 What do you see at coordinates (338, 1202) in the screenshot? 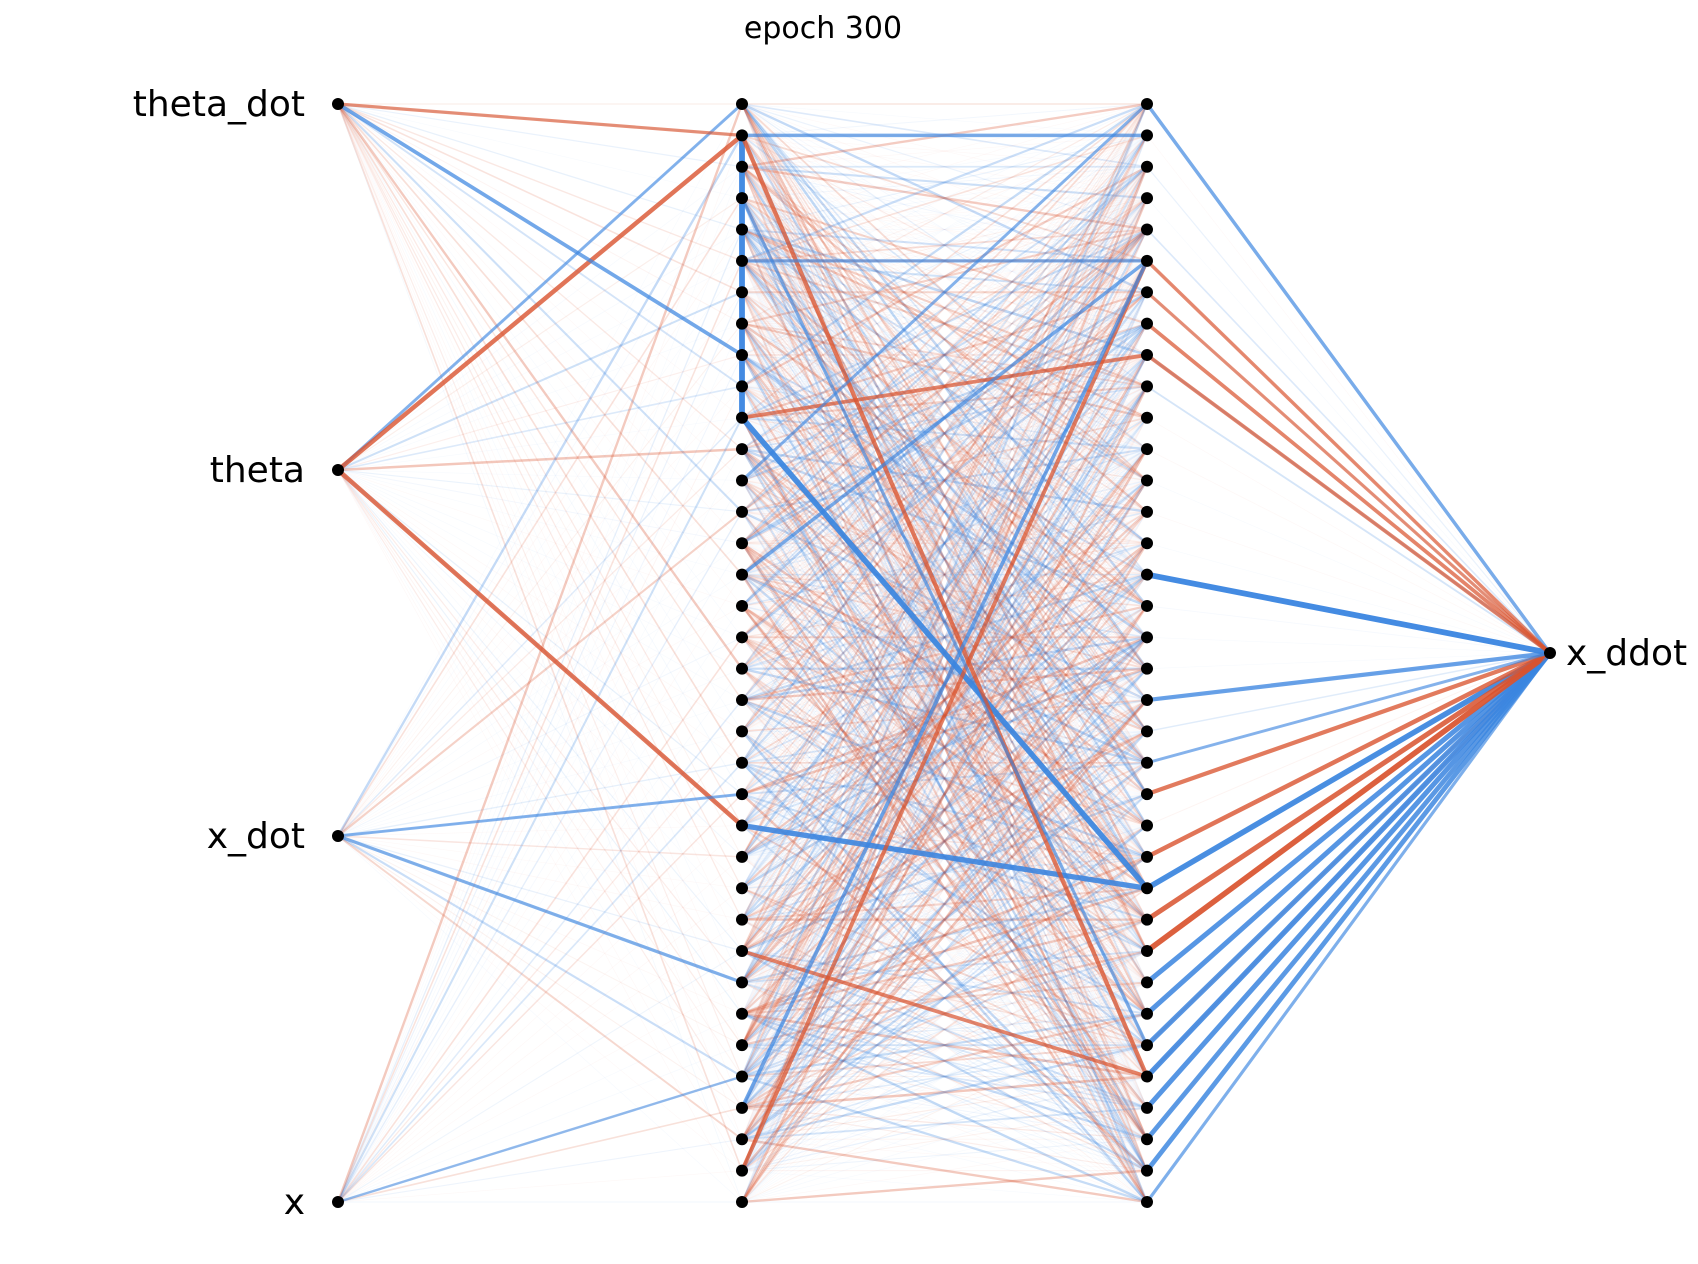
I see `input-node` at bounding box center [338, 1202].